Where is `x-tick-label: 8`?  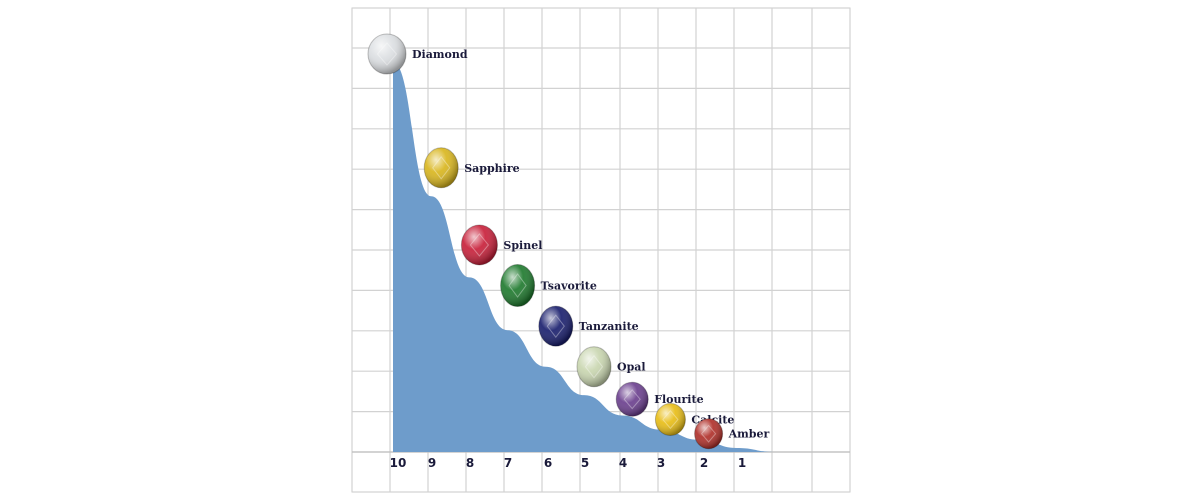
x-tick-label: 8 is located at coordinates (470, 463).